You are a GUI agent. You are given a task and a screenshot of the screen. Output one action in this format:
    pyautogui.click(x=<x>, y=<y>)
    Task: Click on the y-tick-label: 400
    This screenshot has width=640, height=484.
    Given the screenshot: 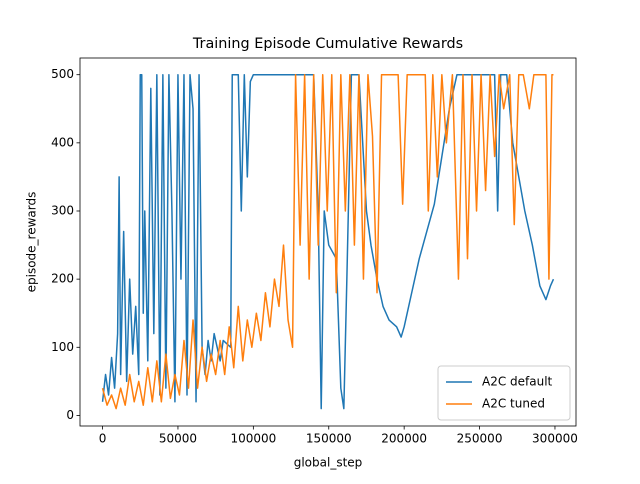 What is the action you would take?
    pyautogui.click(x=62, y=142)
    